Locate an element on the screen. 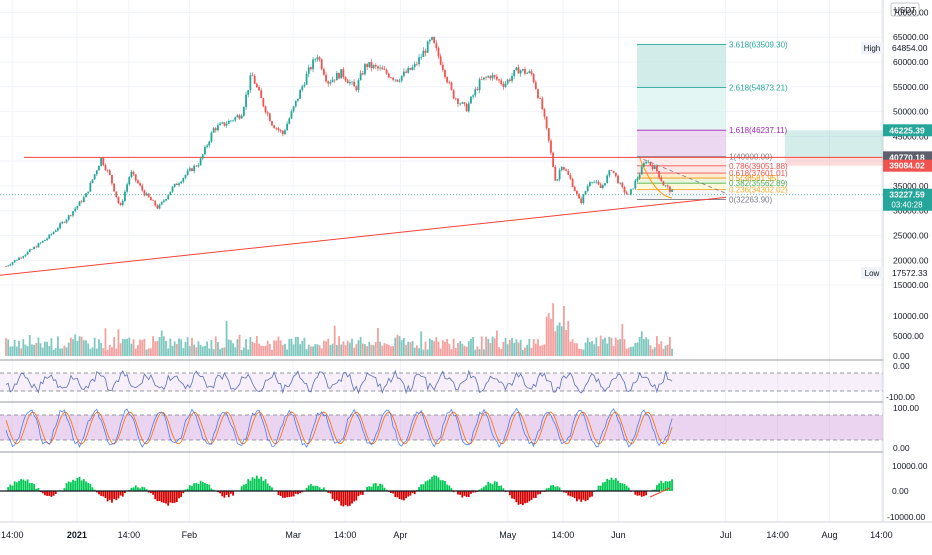 The image size is (932, 555). price-badge-text: 33227.59 is located at coordinates (907, 195).